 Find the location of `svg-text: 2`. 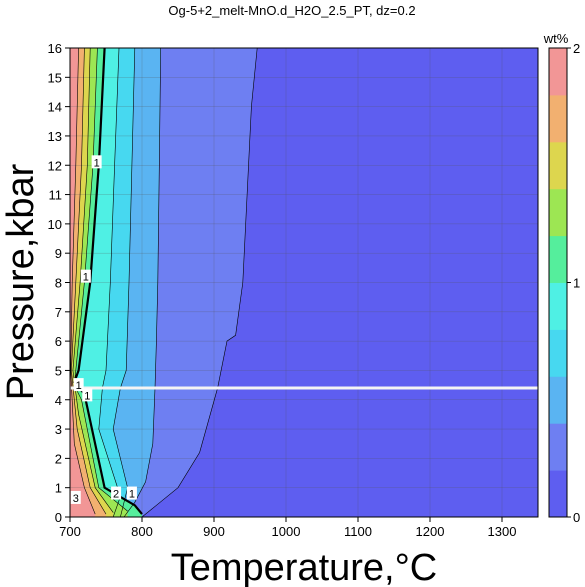

svg-text: 2 is located at coordinates (116, 495).